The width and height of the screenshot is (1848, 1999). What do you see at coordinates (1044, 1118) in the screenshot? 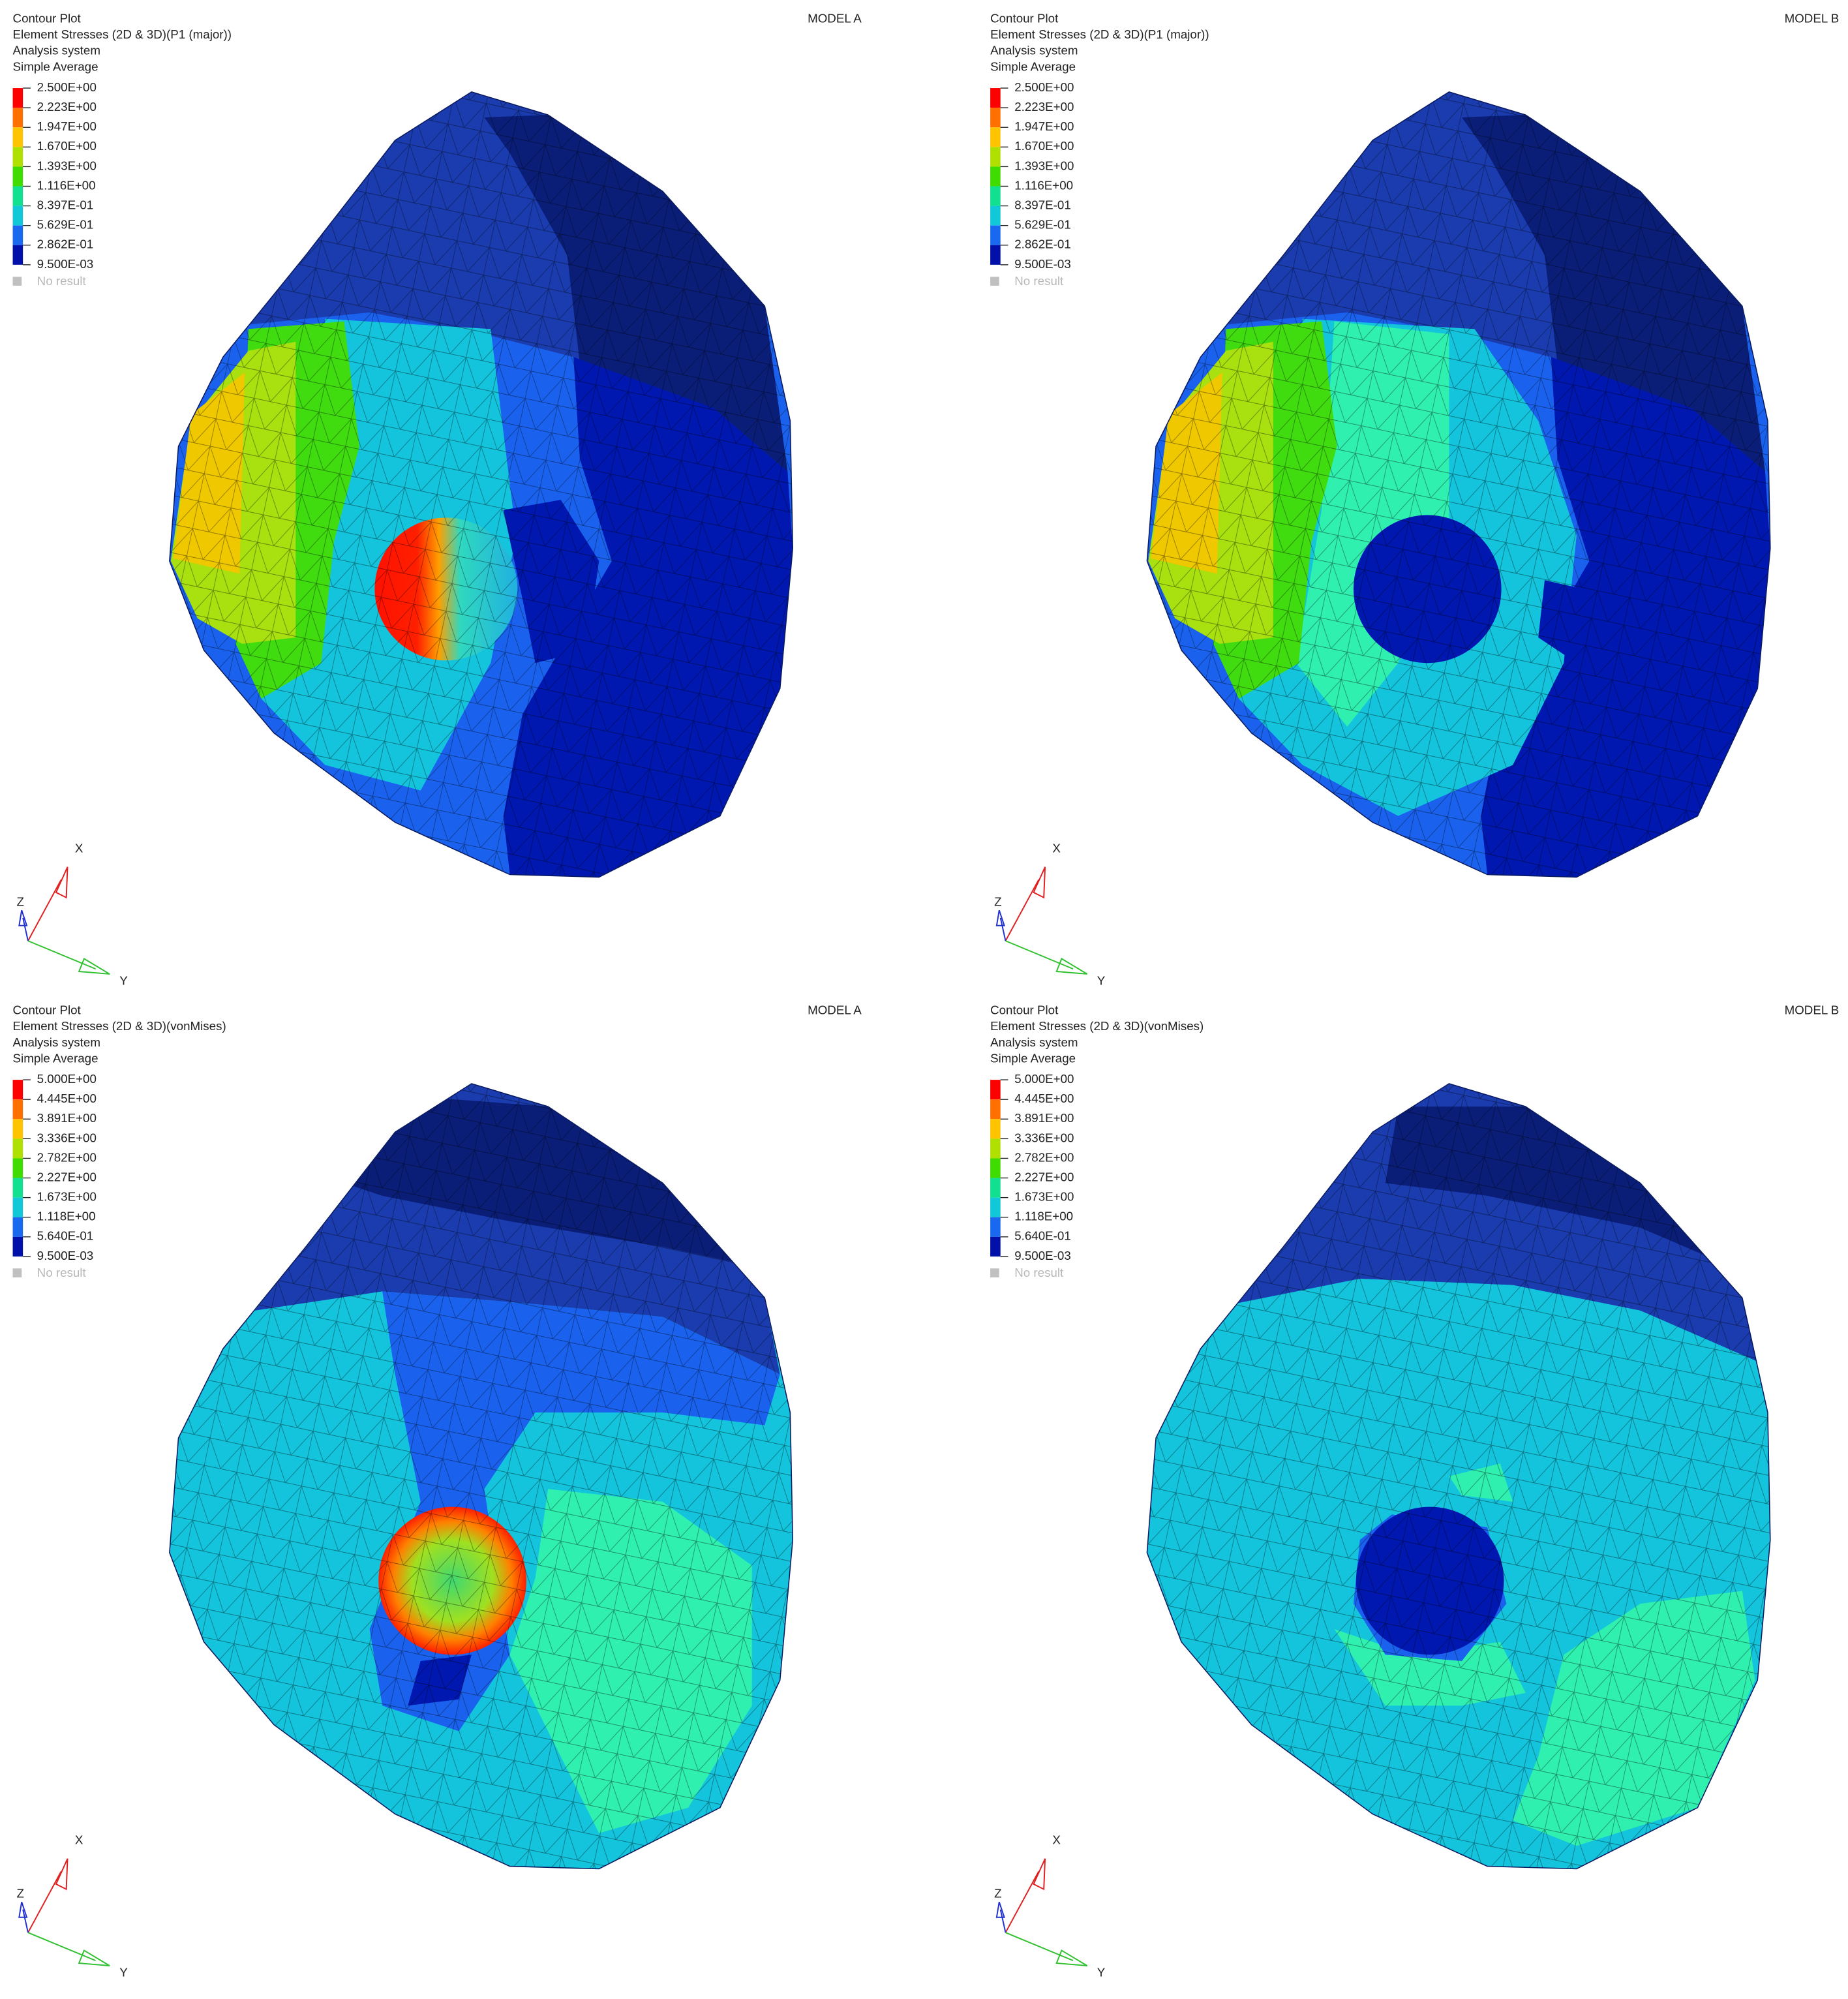
I see `legend-label: 3.891E+00` at bounding box center [1044, 1118].